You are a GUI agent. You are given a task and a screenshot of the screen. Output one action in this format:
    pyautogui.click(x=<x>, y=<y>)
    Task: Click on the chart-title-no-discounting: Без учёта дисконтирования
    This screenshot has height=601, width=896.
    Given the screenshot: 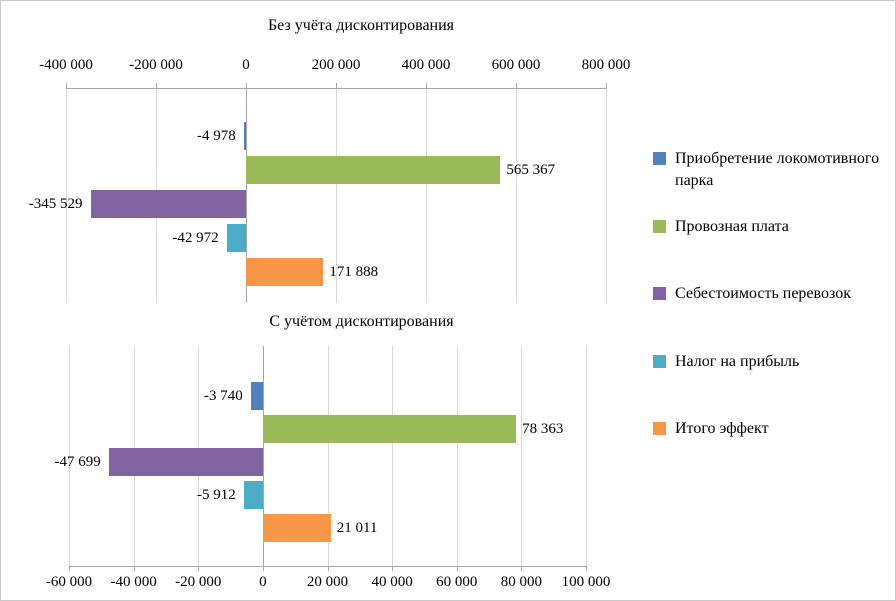 What is the action you would take?
    pyautogui.click(x=361, y=25)
    